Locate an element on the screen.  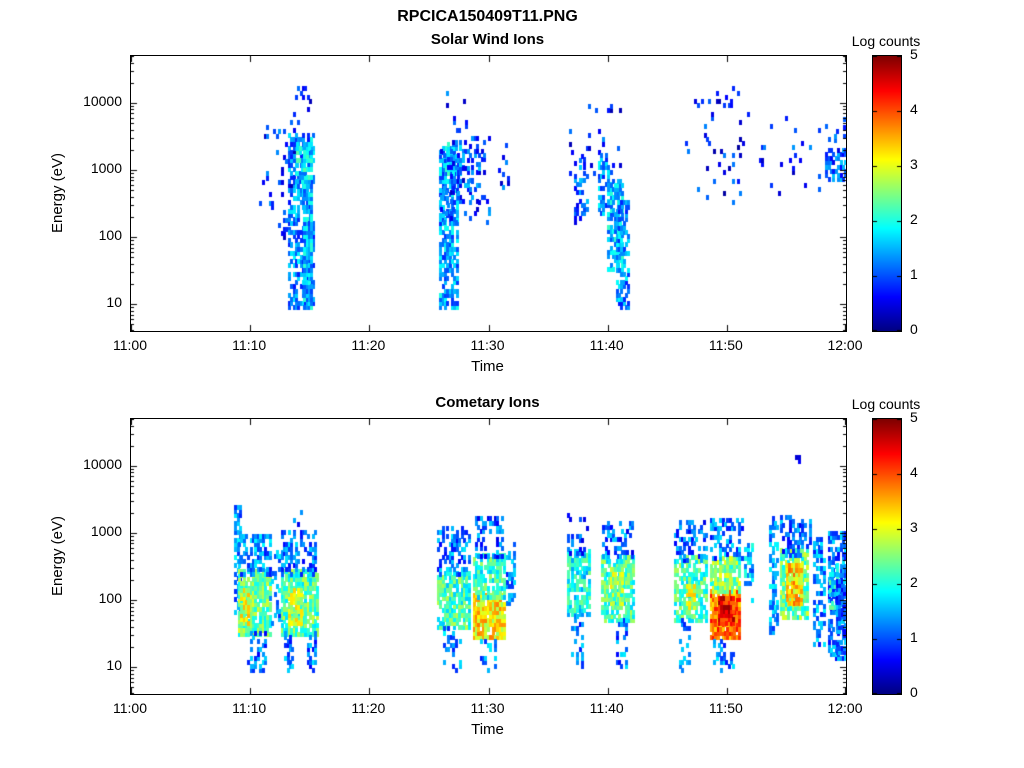
panel-title: Cometary Ions is located at coordinates (487, 402).